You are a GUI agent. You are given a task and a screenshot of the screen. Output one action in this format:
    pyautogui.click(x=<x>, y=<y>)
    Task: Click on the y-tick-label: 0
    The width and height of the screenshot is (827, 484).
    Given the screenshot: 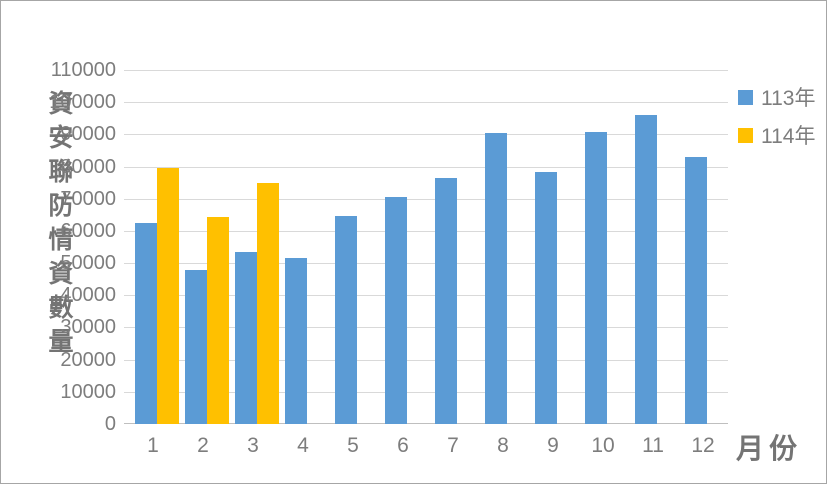 What is the action you would take?
    pyautogui.click(x=110, y=424)
    